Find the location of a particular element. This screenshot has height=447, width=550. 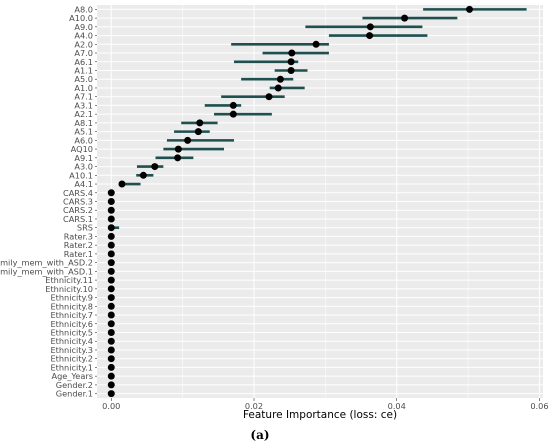

feature-label: Ethnicity.3 is located at coordinates (71, 350).